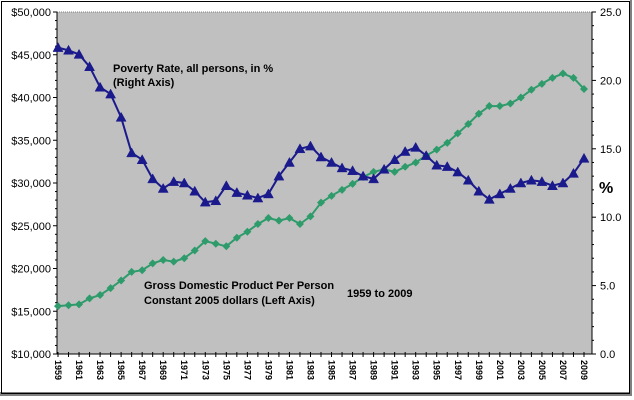 The height and width of the screenshot is (400, 634). I want to click on x-tick-label: 1985, so click(332, 370).